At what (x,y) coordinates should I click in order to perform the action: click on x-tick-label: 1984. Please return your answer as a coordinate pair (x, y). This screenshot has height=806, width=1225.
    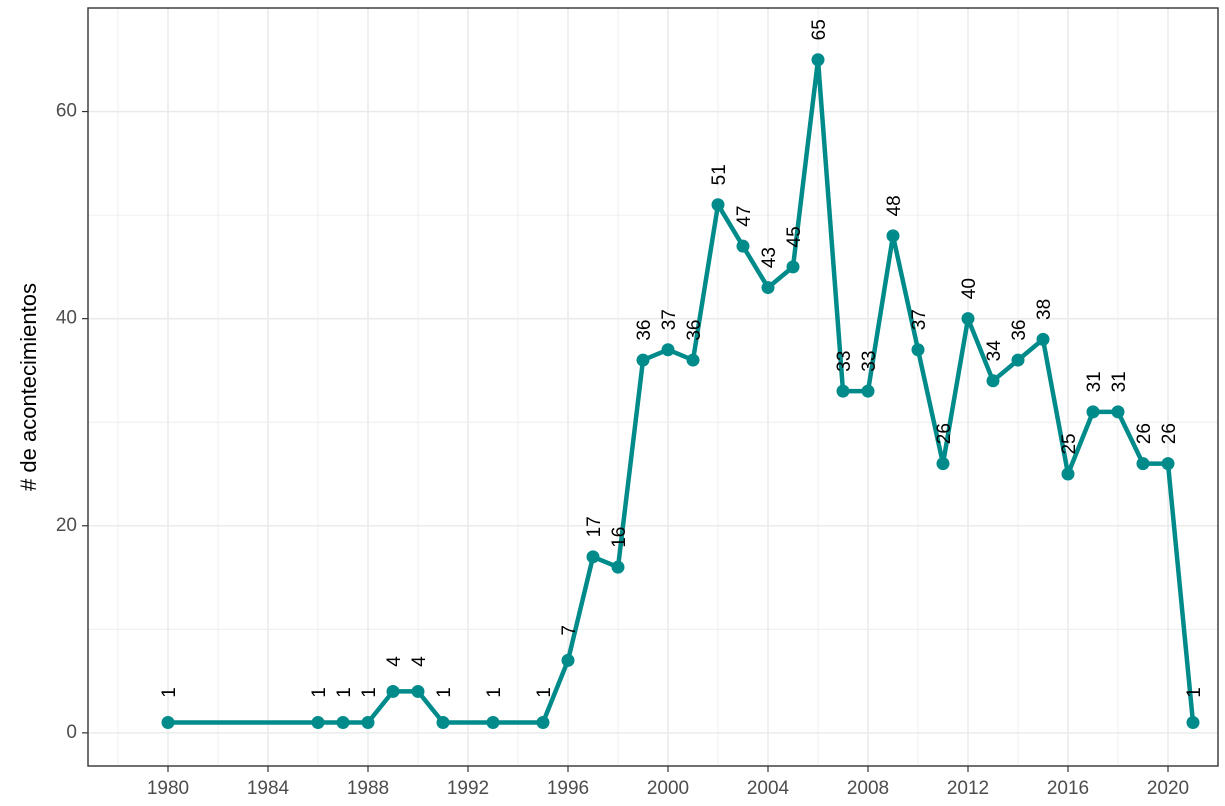
    Looking at the image, I should click on (268, 788).